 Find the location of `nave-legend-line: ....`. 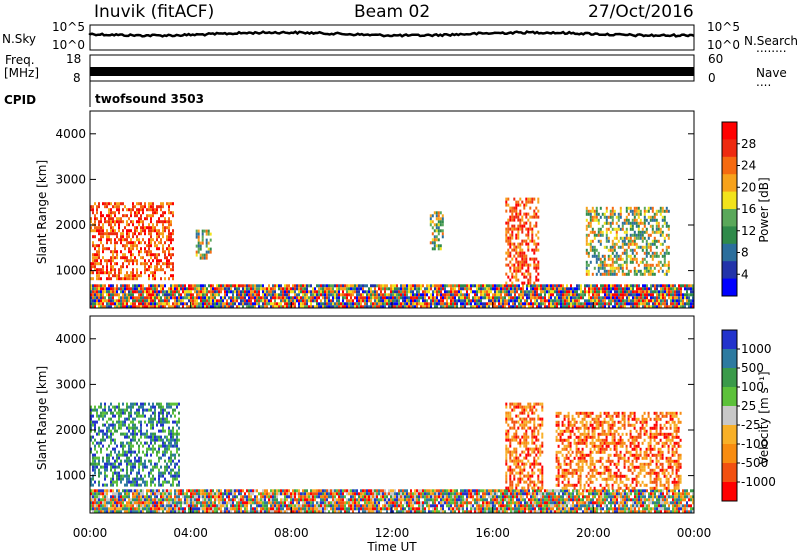

nave-legend-line: .... is located at coordinates (764, 82).